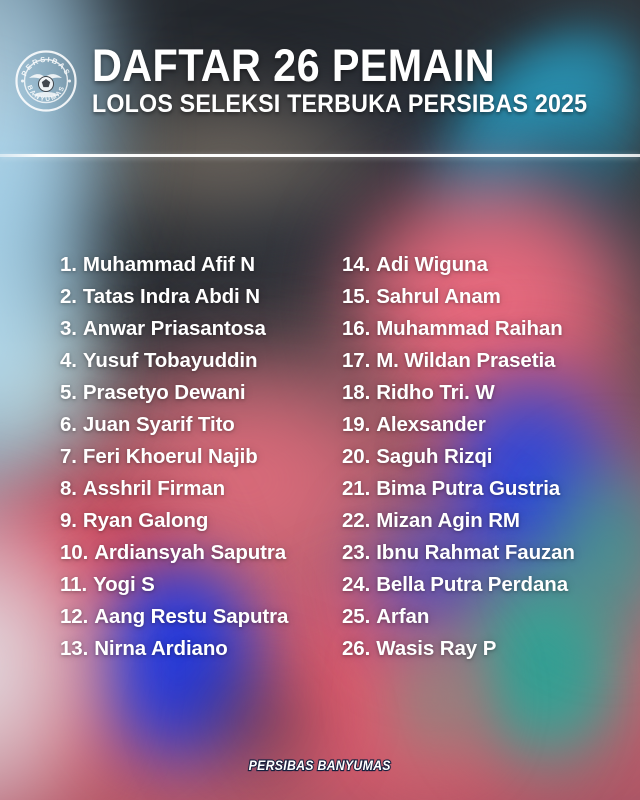  Describe the element at coordinates (432, 264) in the screenshot. I see `roster-item-name: Adi Wiguna` at that location.